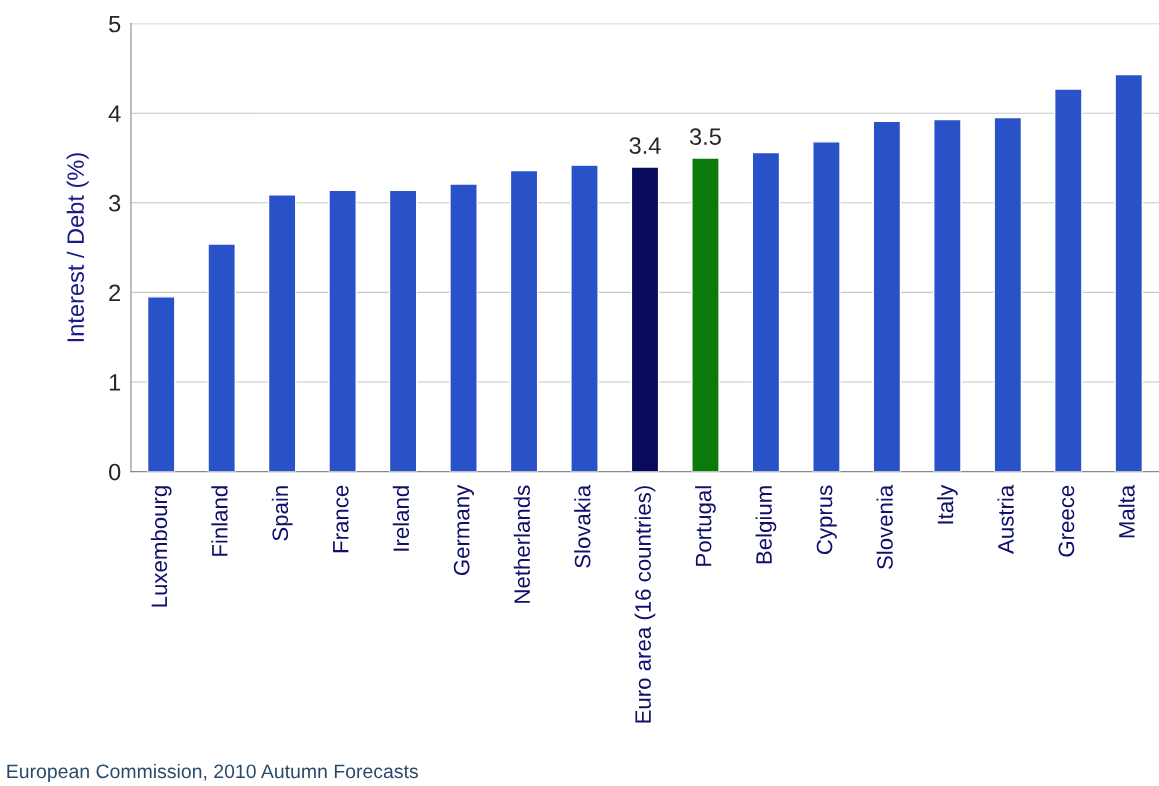 The width and height of the screenshot is (1159, 786). What do you see at coordinates (115, 382) in the screenshot?
I see `y-tick-label: 1` at bounding box center [115, 382].